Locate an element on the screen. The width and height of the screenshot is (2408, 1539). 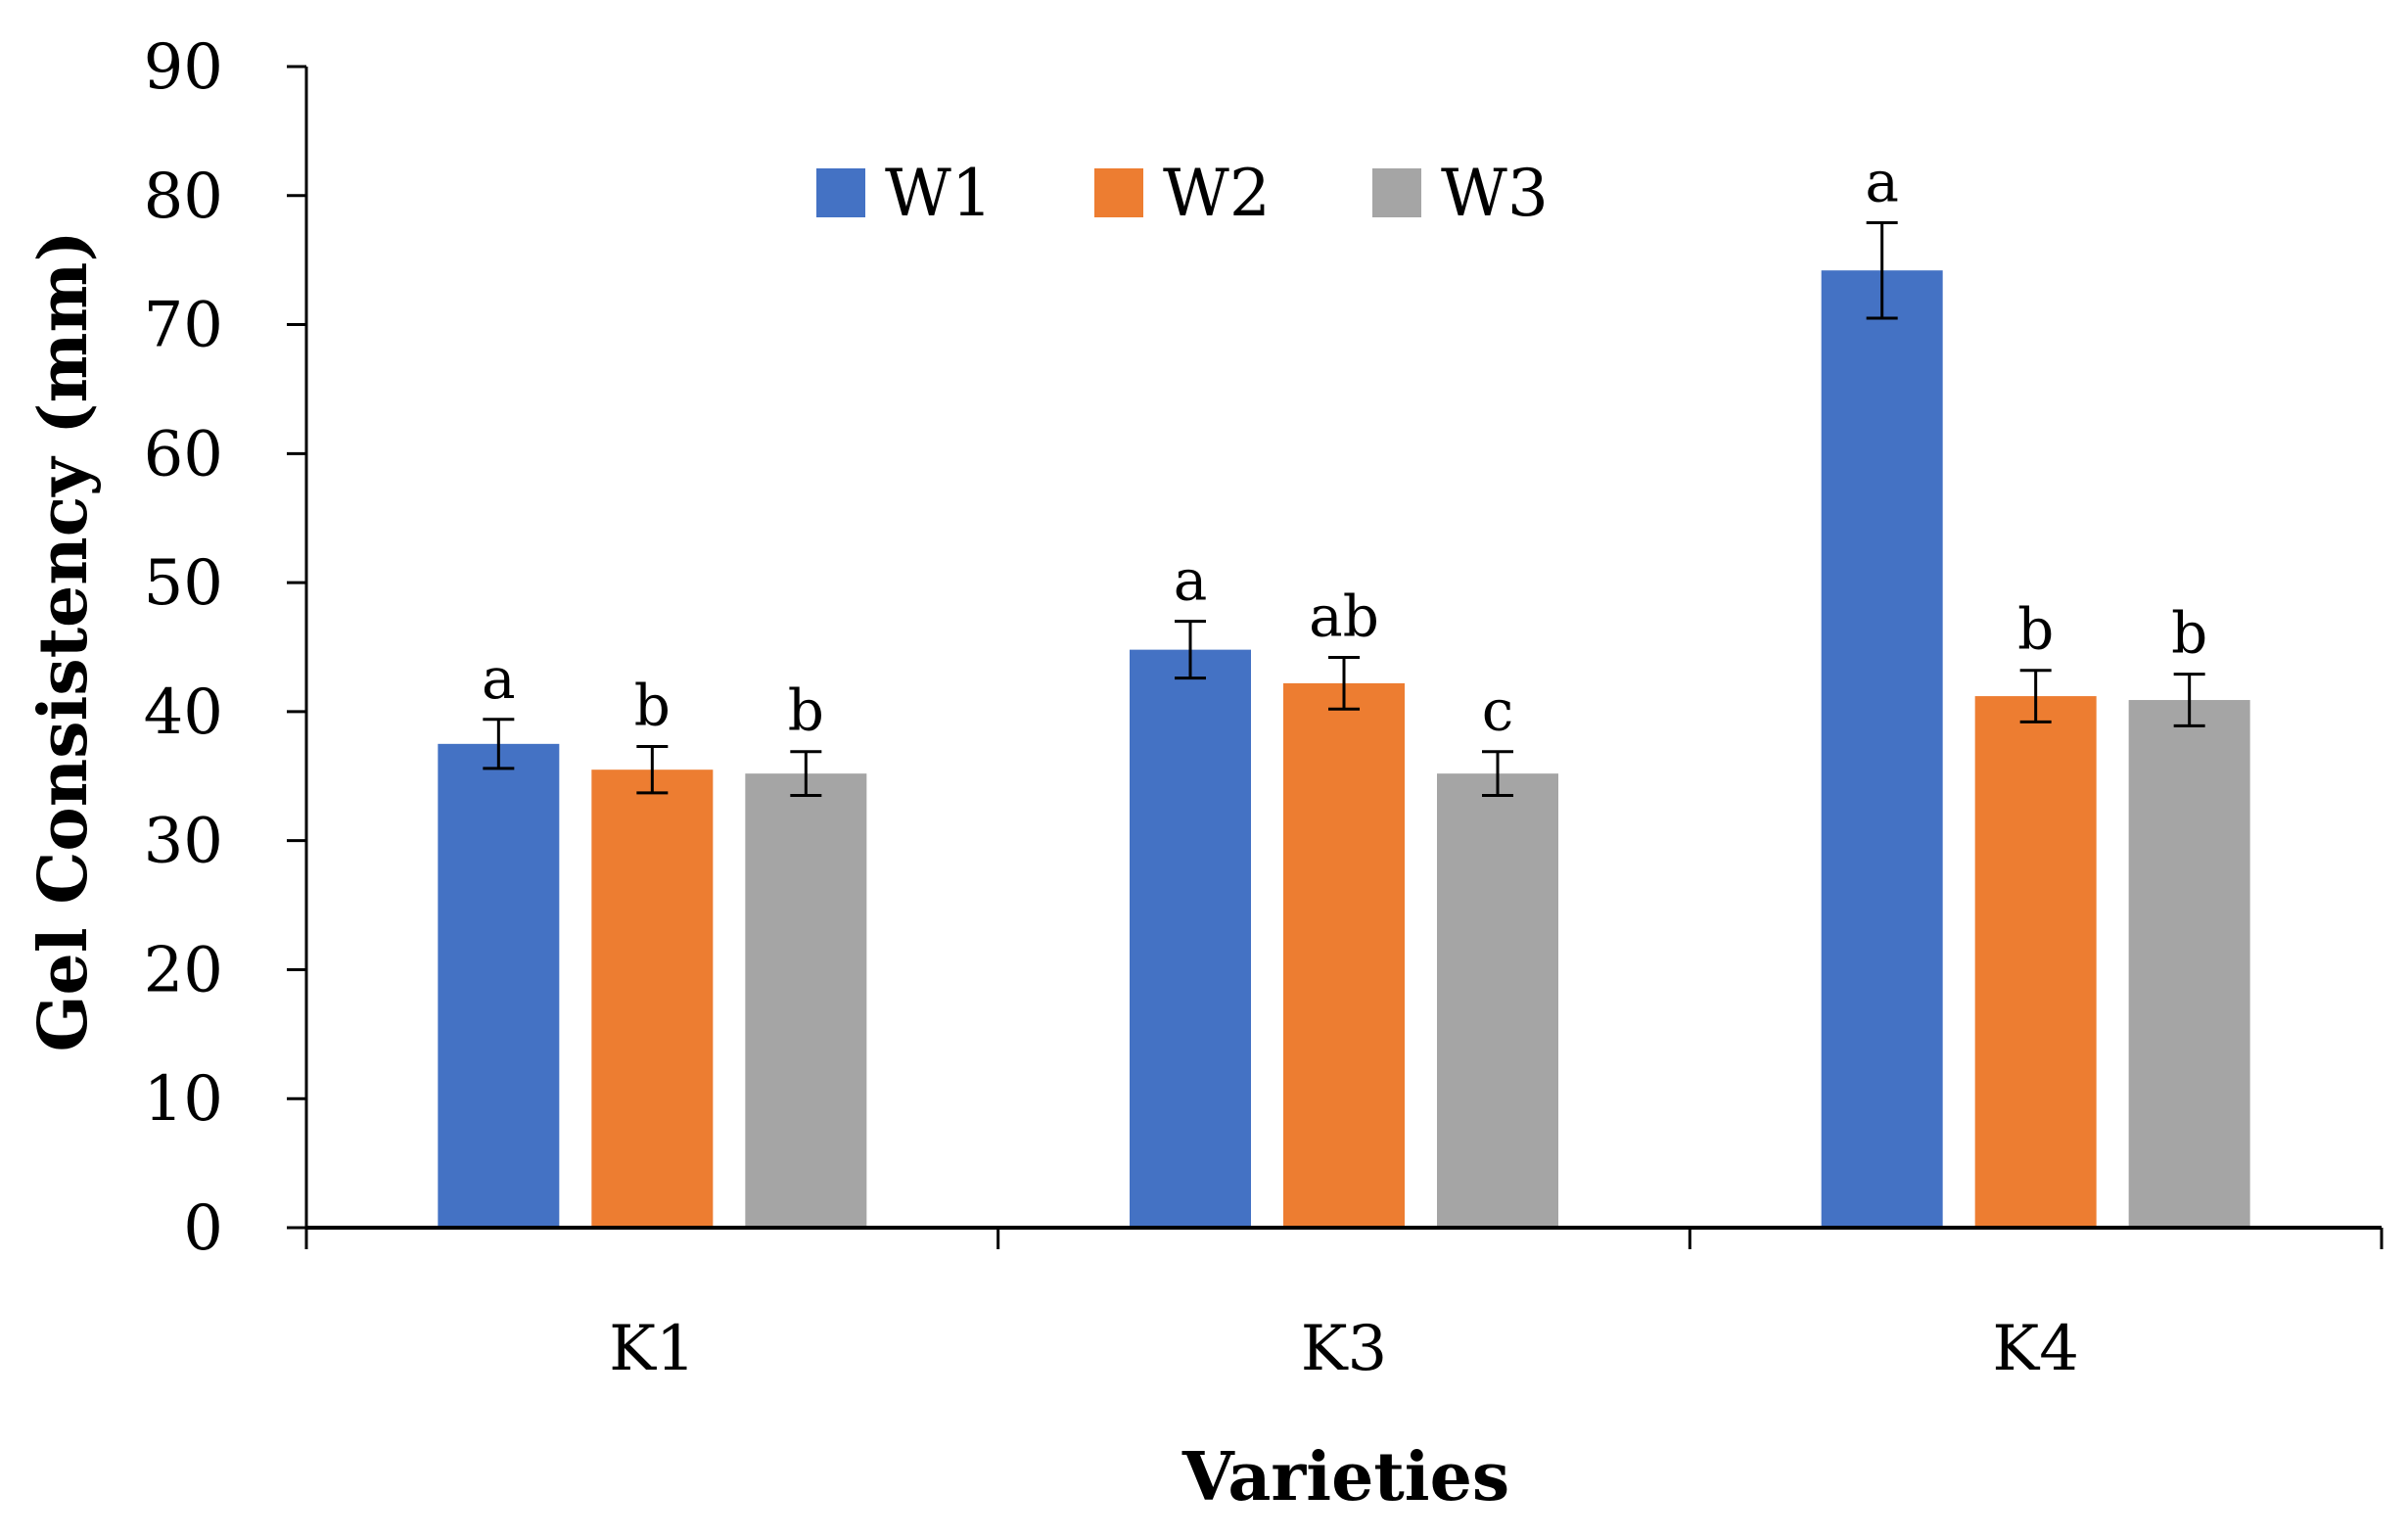
x-axis-title: Varieties is located at coordinates (1345, 1477).